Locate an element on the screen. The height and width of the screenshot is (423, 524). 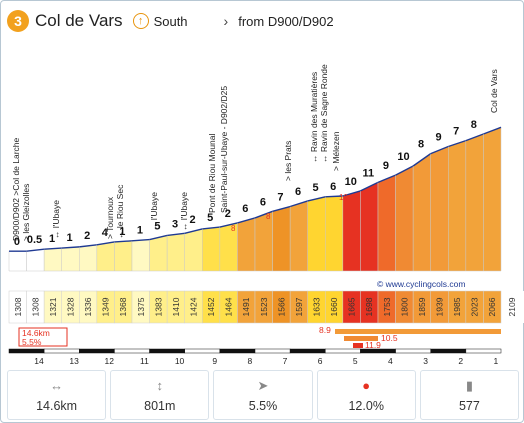
gradient-callout: 10 is located at coordinates (343, 197).